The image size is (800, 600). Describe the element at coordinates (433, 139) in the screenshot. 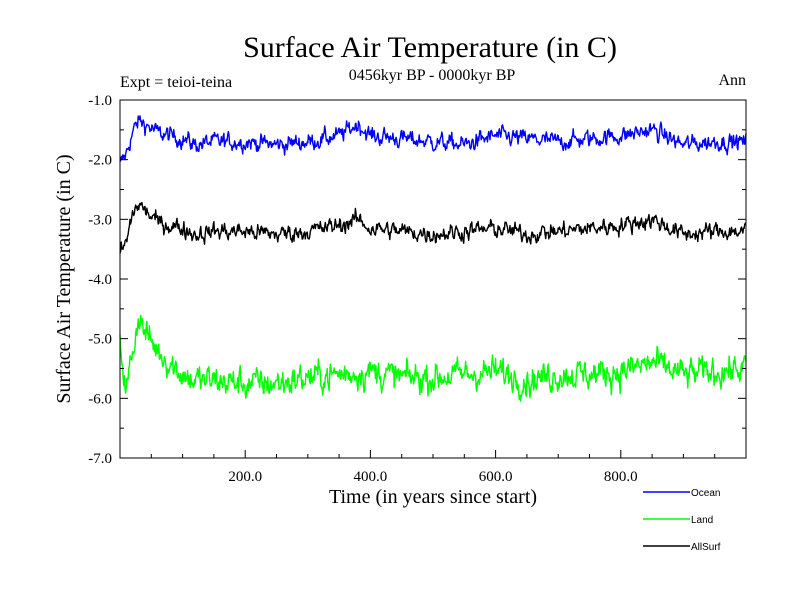

I see `series-line-ocean` at that location.